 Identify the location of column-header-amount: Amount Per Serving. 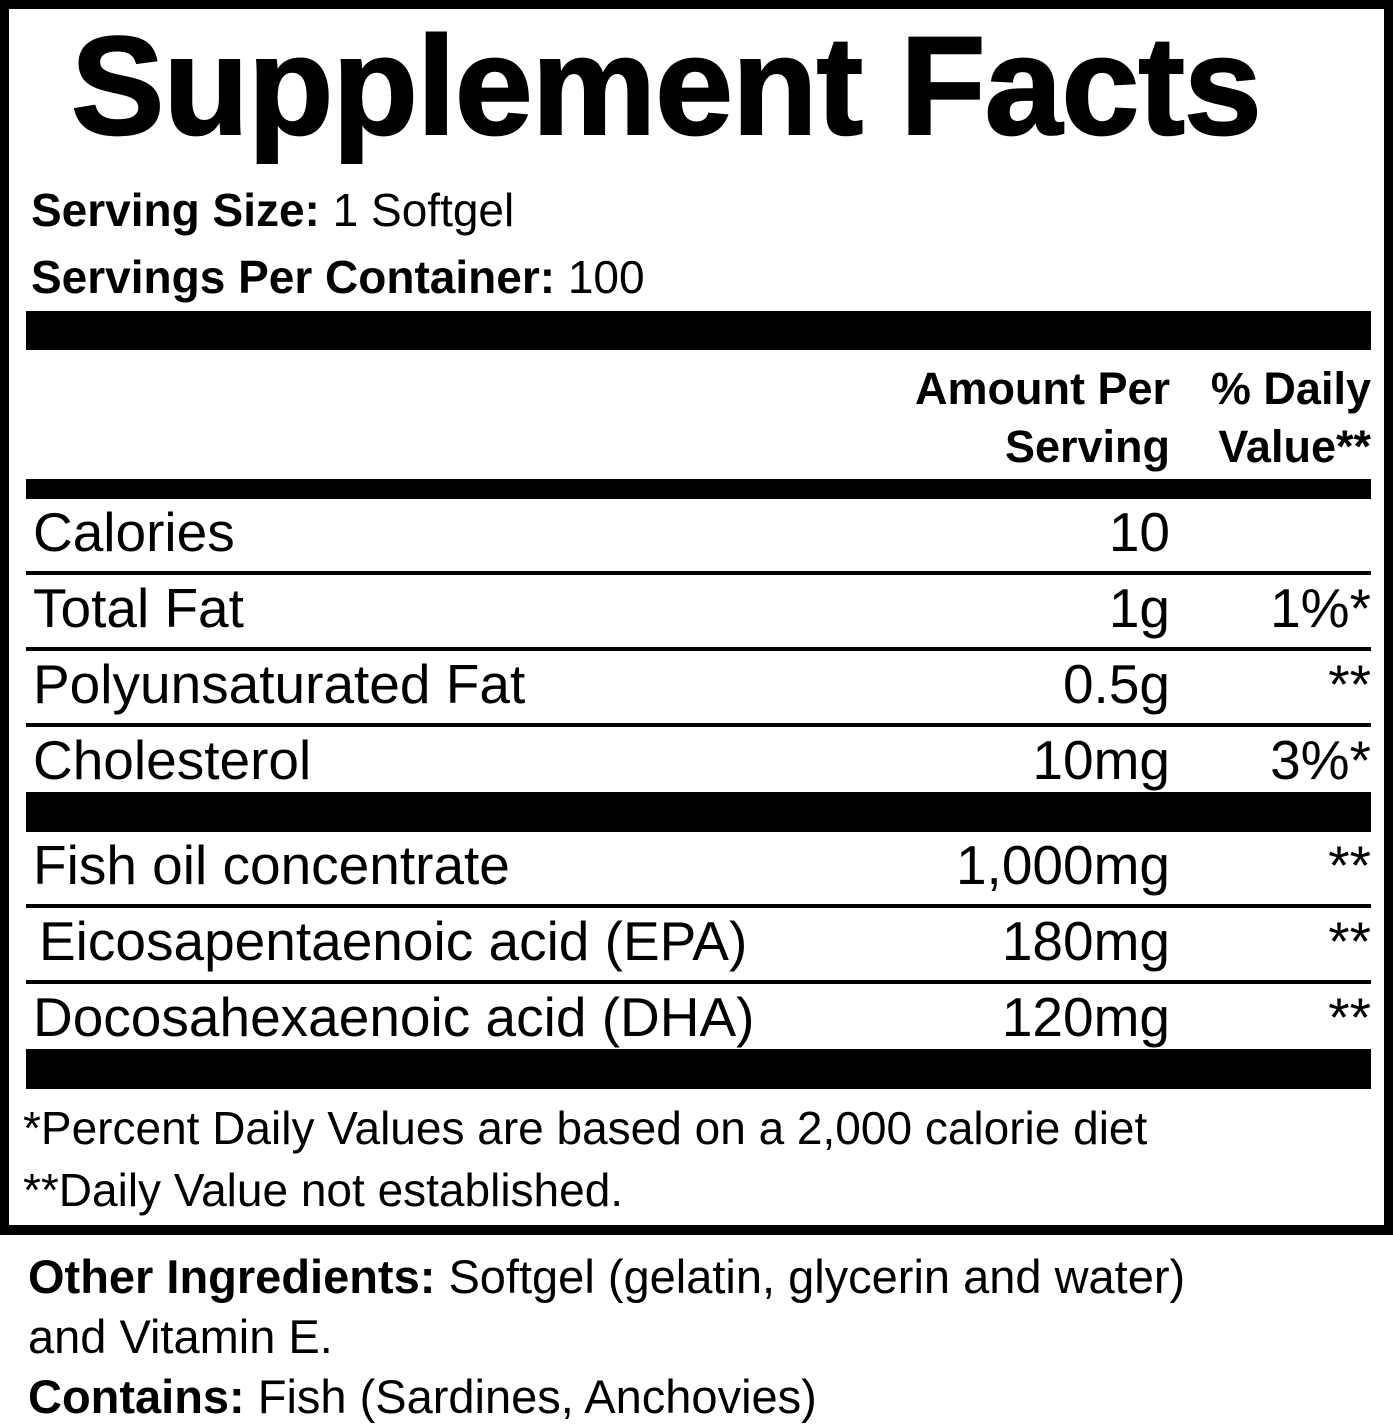
(1042, 418).